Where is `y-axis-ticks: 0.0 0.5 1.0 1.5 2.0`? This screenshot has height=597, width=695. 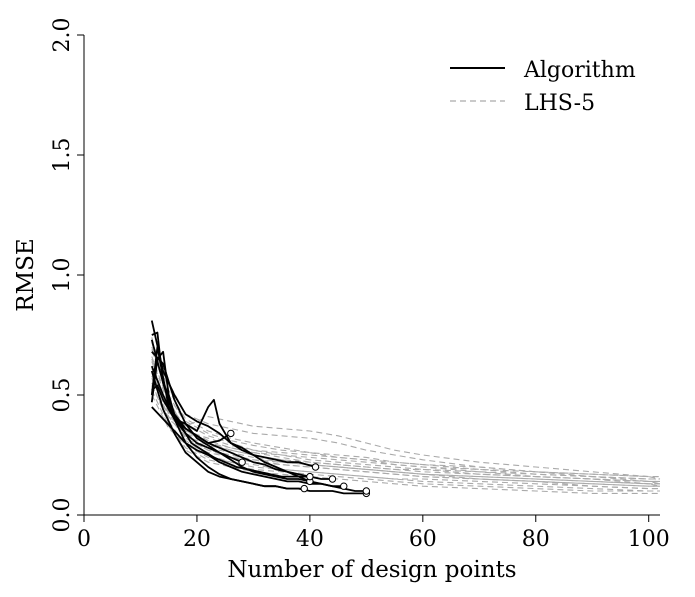 y-axis-ticks: 0.0 0.5 1.0 1.5 2.0 is located at coordinates (67, 275).